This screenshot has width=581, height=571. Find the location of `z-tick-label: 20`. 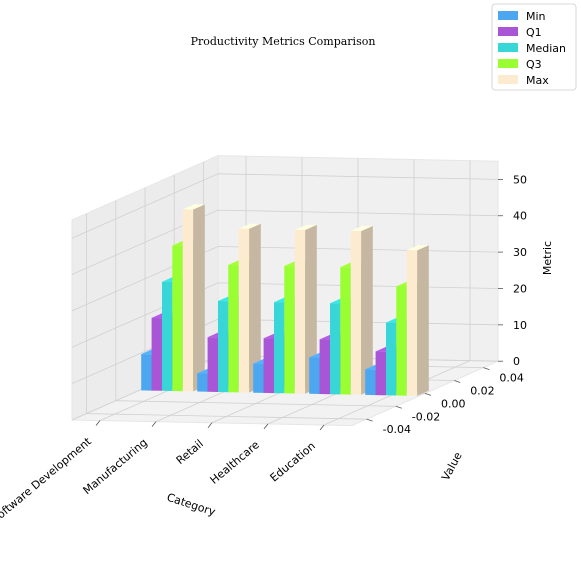

z-tick-label: 20 is located at coordinates (520, 288).